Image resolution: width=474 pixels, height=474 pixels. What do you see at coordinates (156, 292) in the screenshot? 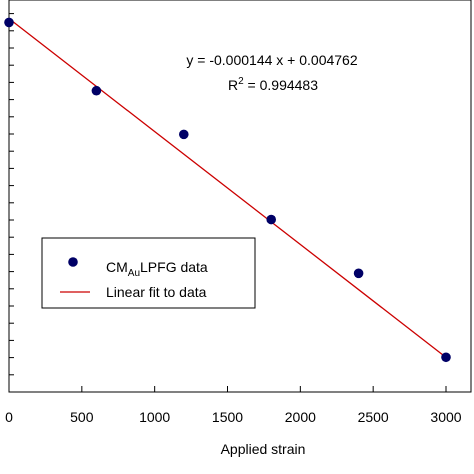
I see `legend-label-fit: Linear fit to data` at bounding box center [156, 292].